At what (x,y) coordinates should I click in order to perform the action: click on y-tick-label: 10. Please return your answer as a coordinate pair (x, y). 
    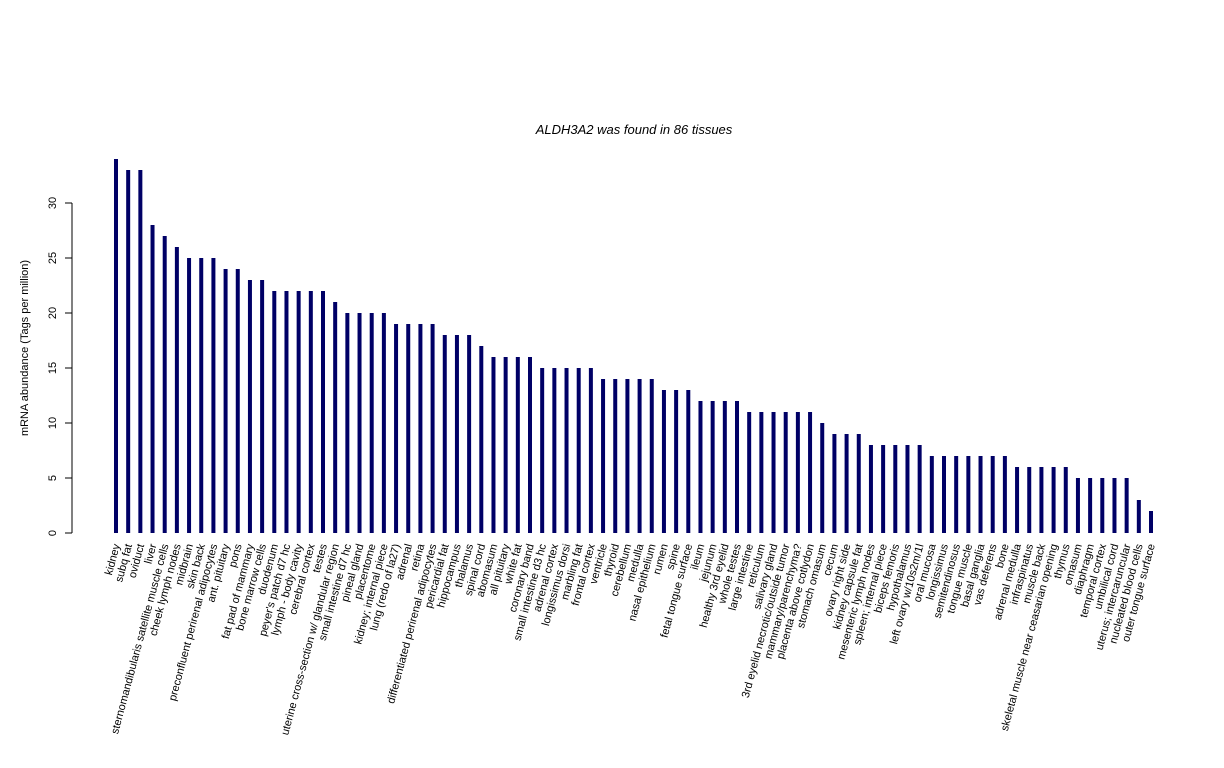
    Looking at the image, I should click on (53, 423).